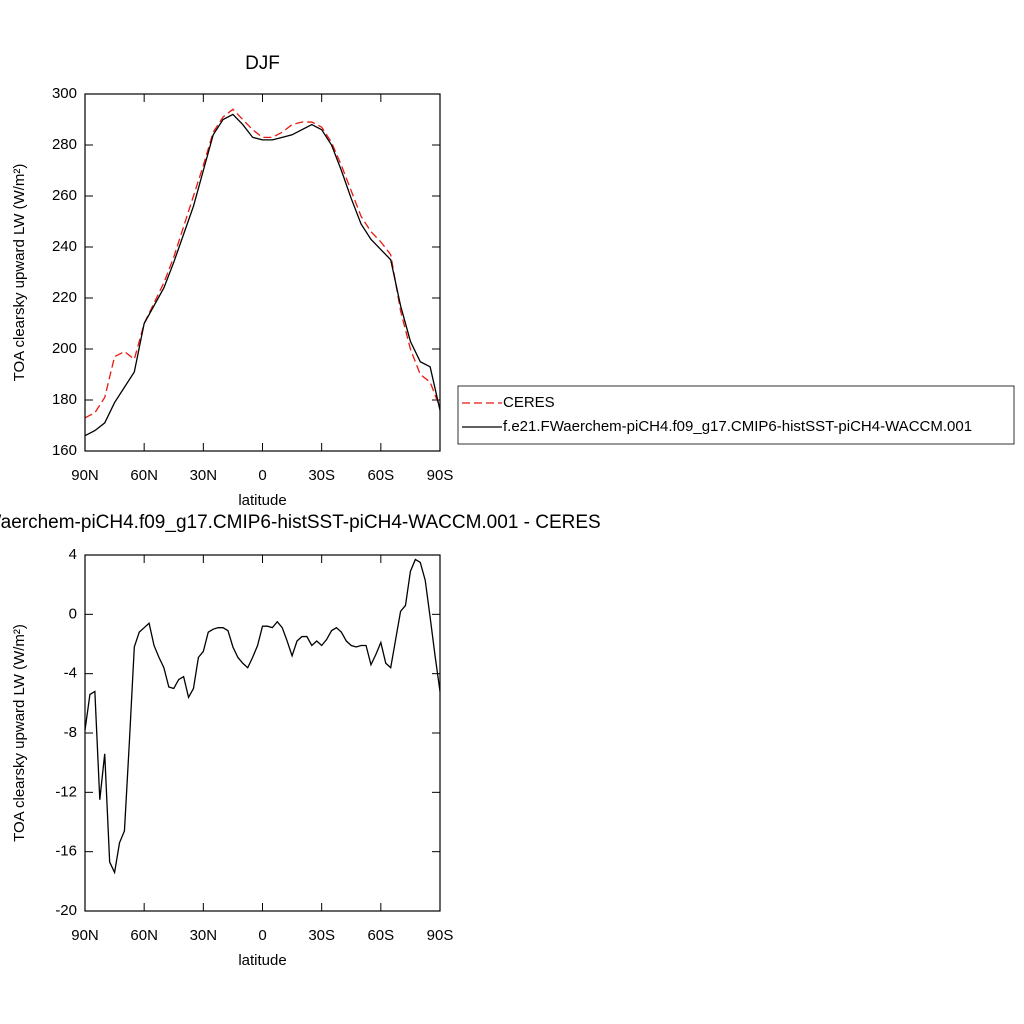 The height and width of the screenshot is (1024, 1024). I want to click on y-tick-label: 260, so click(64, 195).